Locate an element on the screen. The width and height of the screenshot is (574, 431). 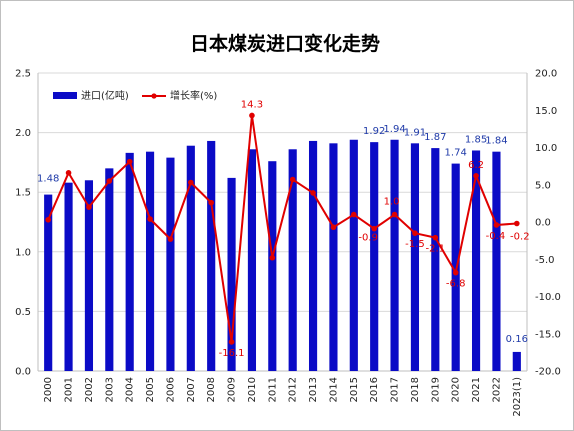
chart-title: 日本煤炭进口变化走势 is located at coordinates (285, 43).